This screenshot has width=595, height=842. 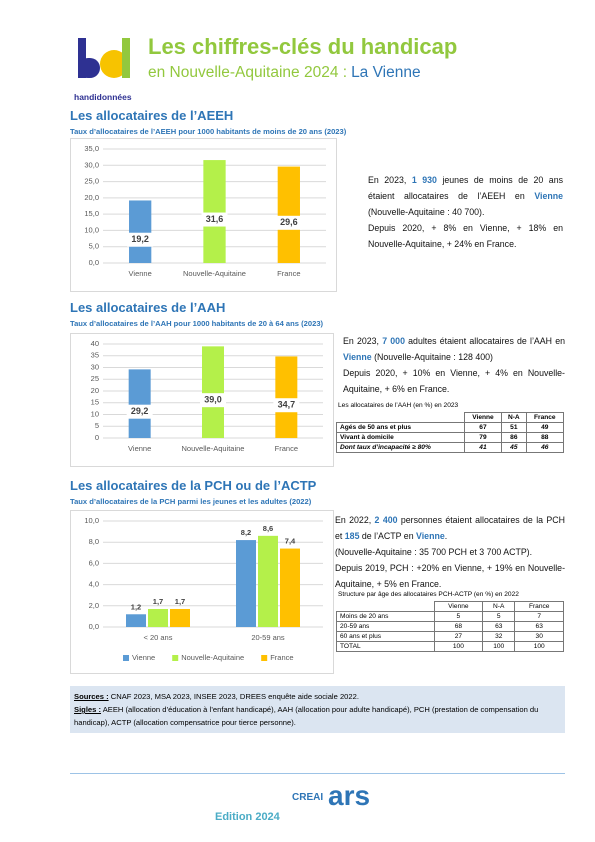 What do you see at coordinates (289, 222) in the screenshot?
I see `value-label: 29,6` at bounding box center [289, 222].